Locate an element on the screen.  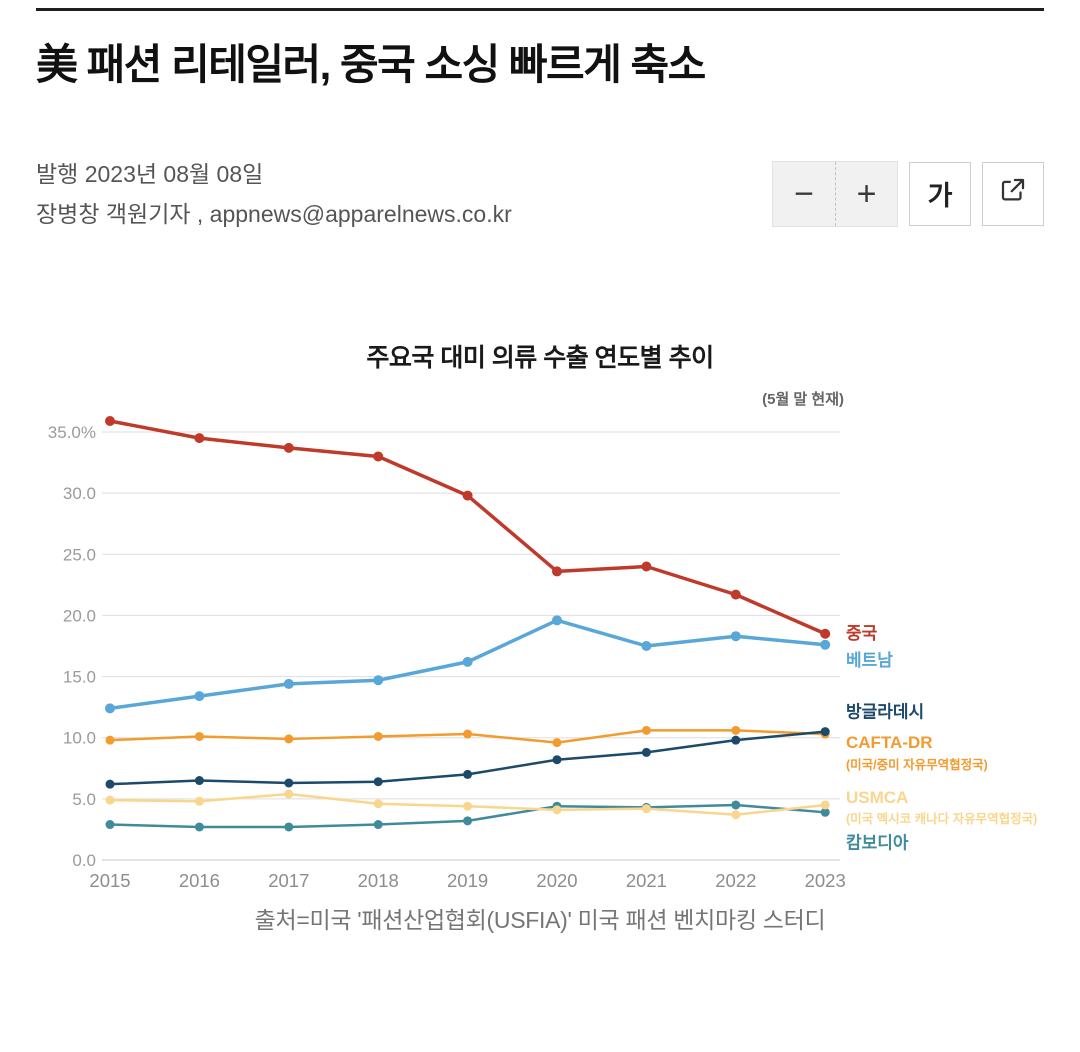
legend-cafta-dr: CAFTA-DR is located at coordinates (889, 742).